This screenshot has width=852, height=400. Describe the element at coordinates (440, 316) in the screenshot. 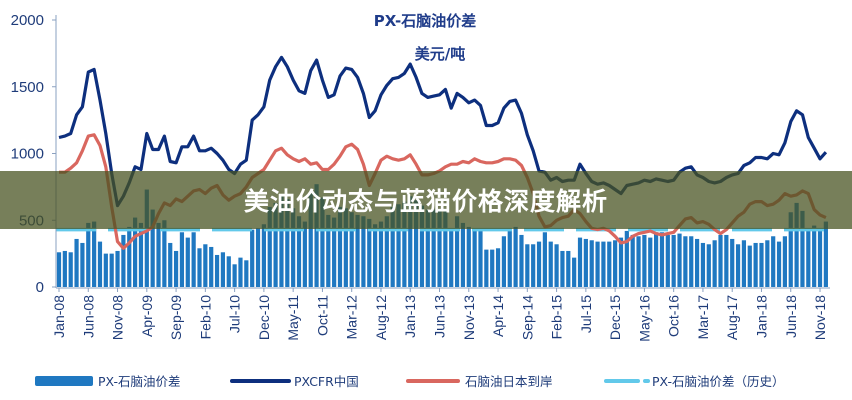

I see `x-tick-label: Jun-13` at that location.